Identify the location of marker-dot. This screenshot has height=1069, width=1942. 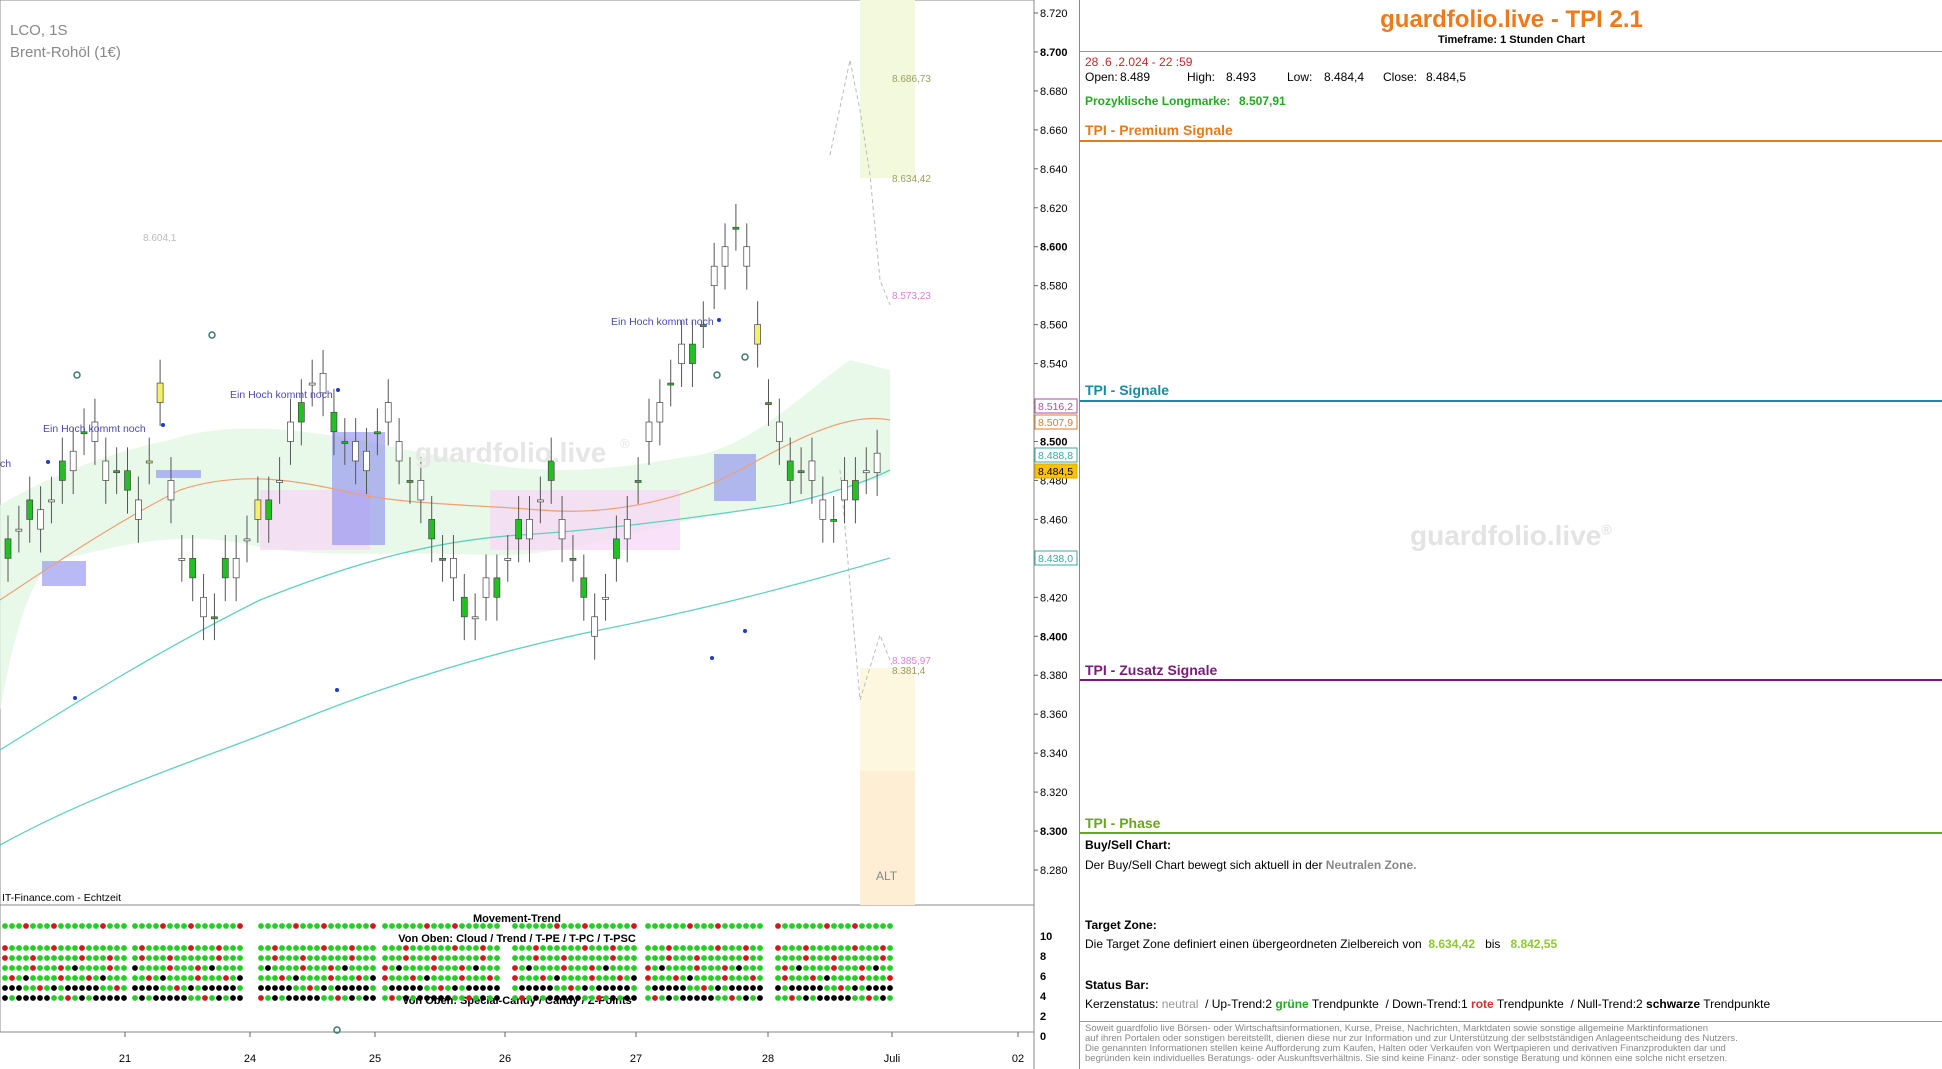
(337, 690).